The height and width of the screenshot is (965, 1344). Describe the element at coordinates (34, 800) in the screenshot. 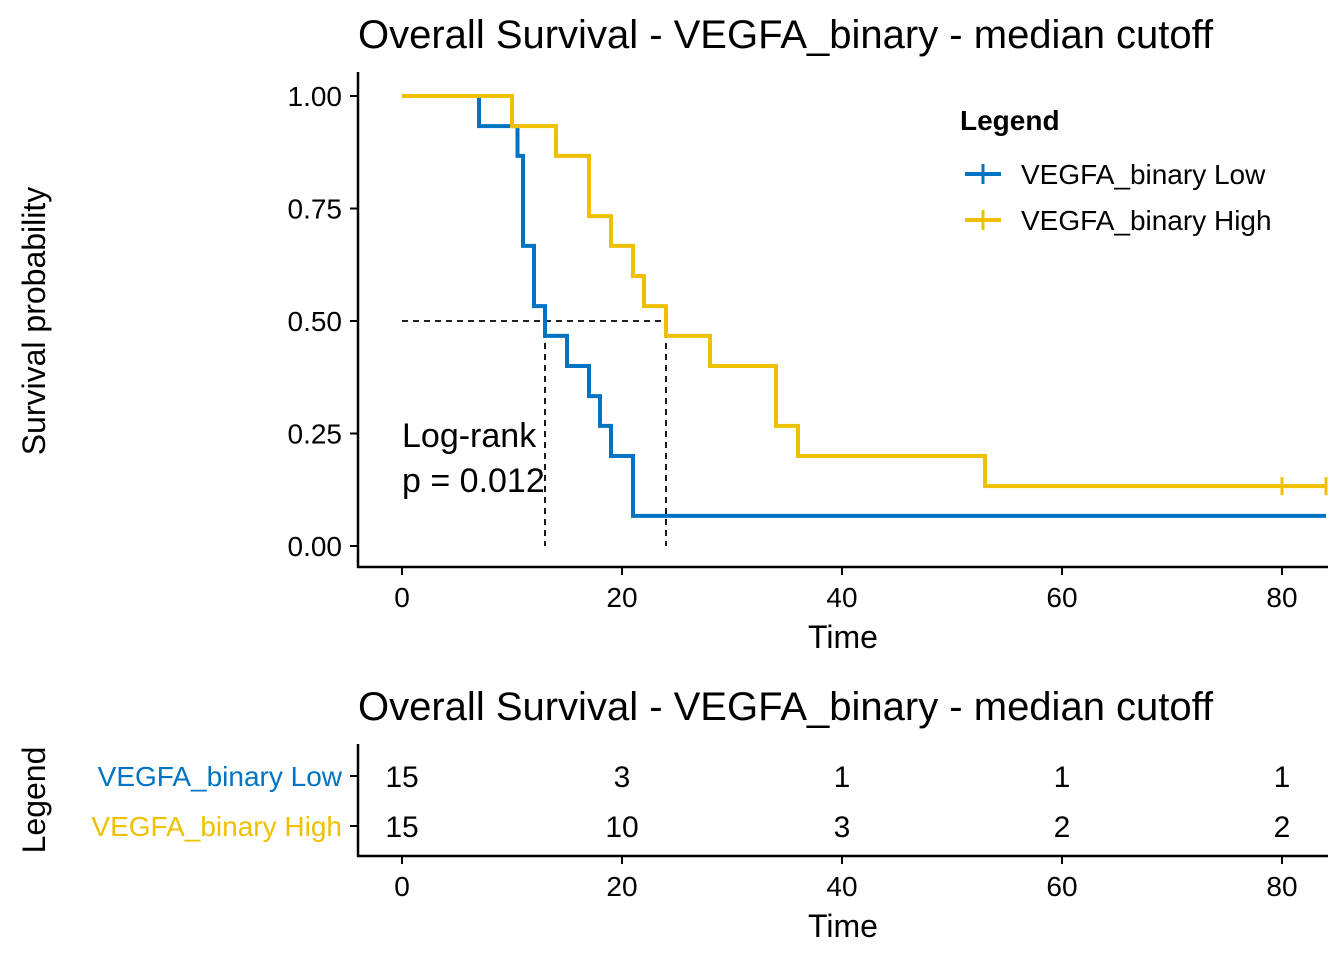

I see `risk-y-axis-title: Legend` at that location.